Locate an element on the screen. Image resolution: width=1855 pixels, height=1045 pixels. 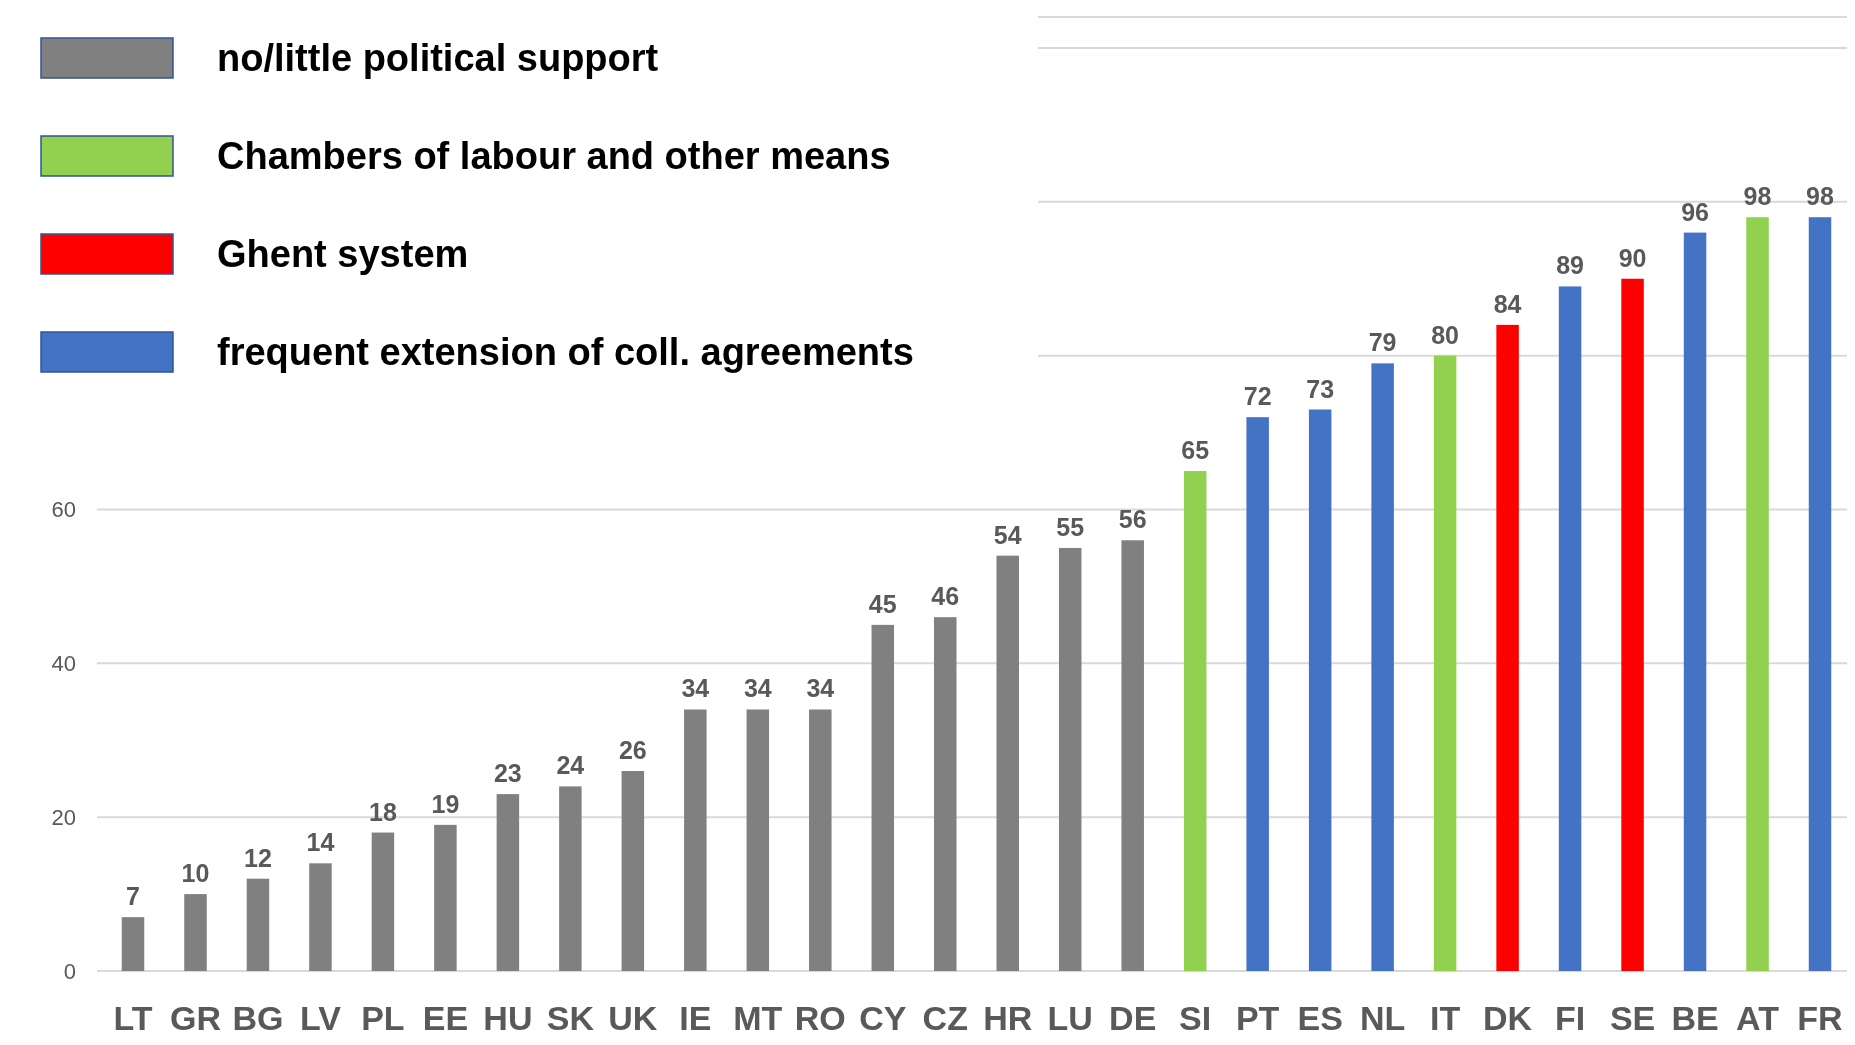
x-tick-label: EE is located at coordinates (445, 1018).